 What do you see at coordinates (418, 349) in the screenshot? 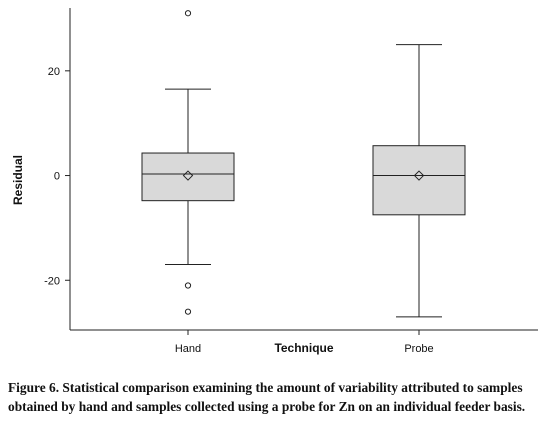
I see `x-tick-label: Probe` at bounding box center [418, 349].